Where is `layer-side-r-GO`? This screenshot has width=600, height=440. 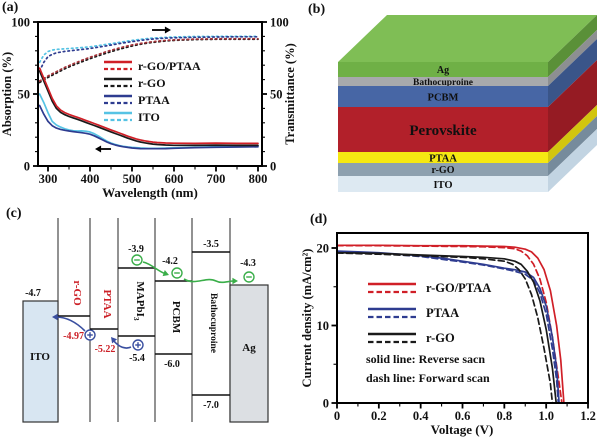
layer-side-r-GO is located at coordinates (572, 146).